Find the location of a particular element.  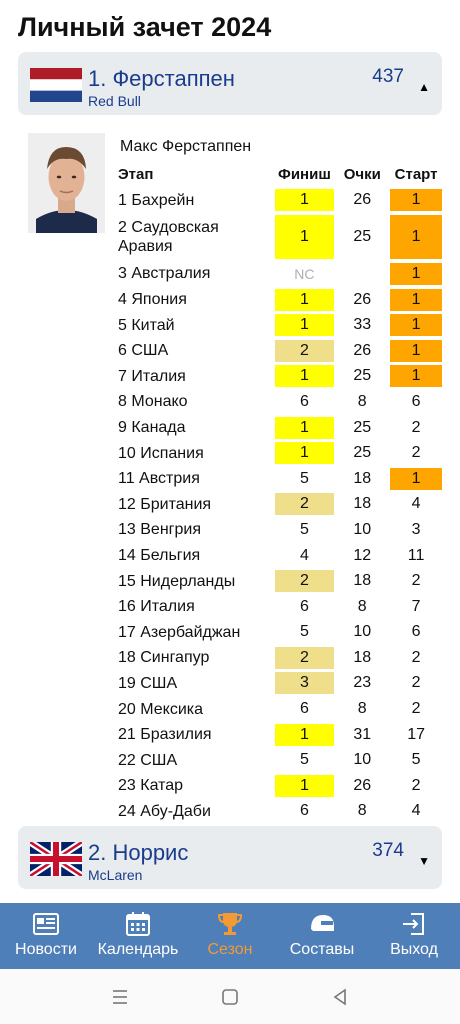

header-points: Очки is located at coordinates (362, 175).